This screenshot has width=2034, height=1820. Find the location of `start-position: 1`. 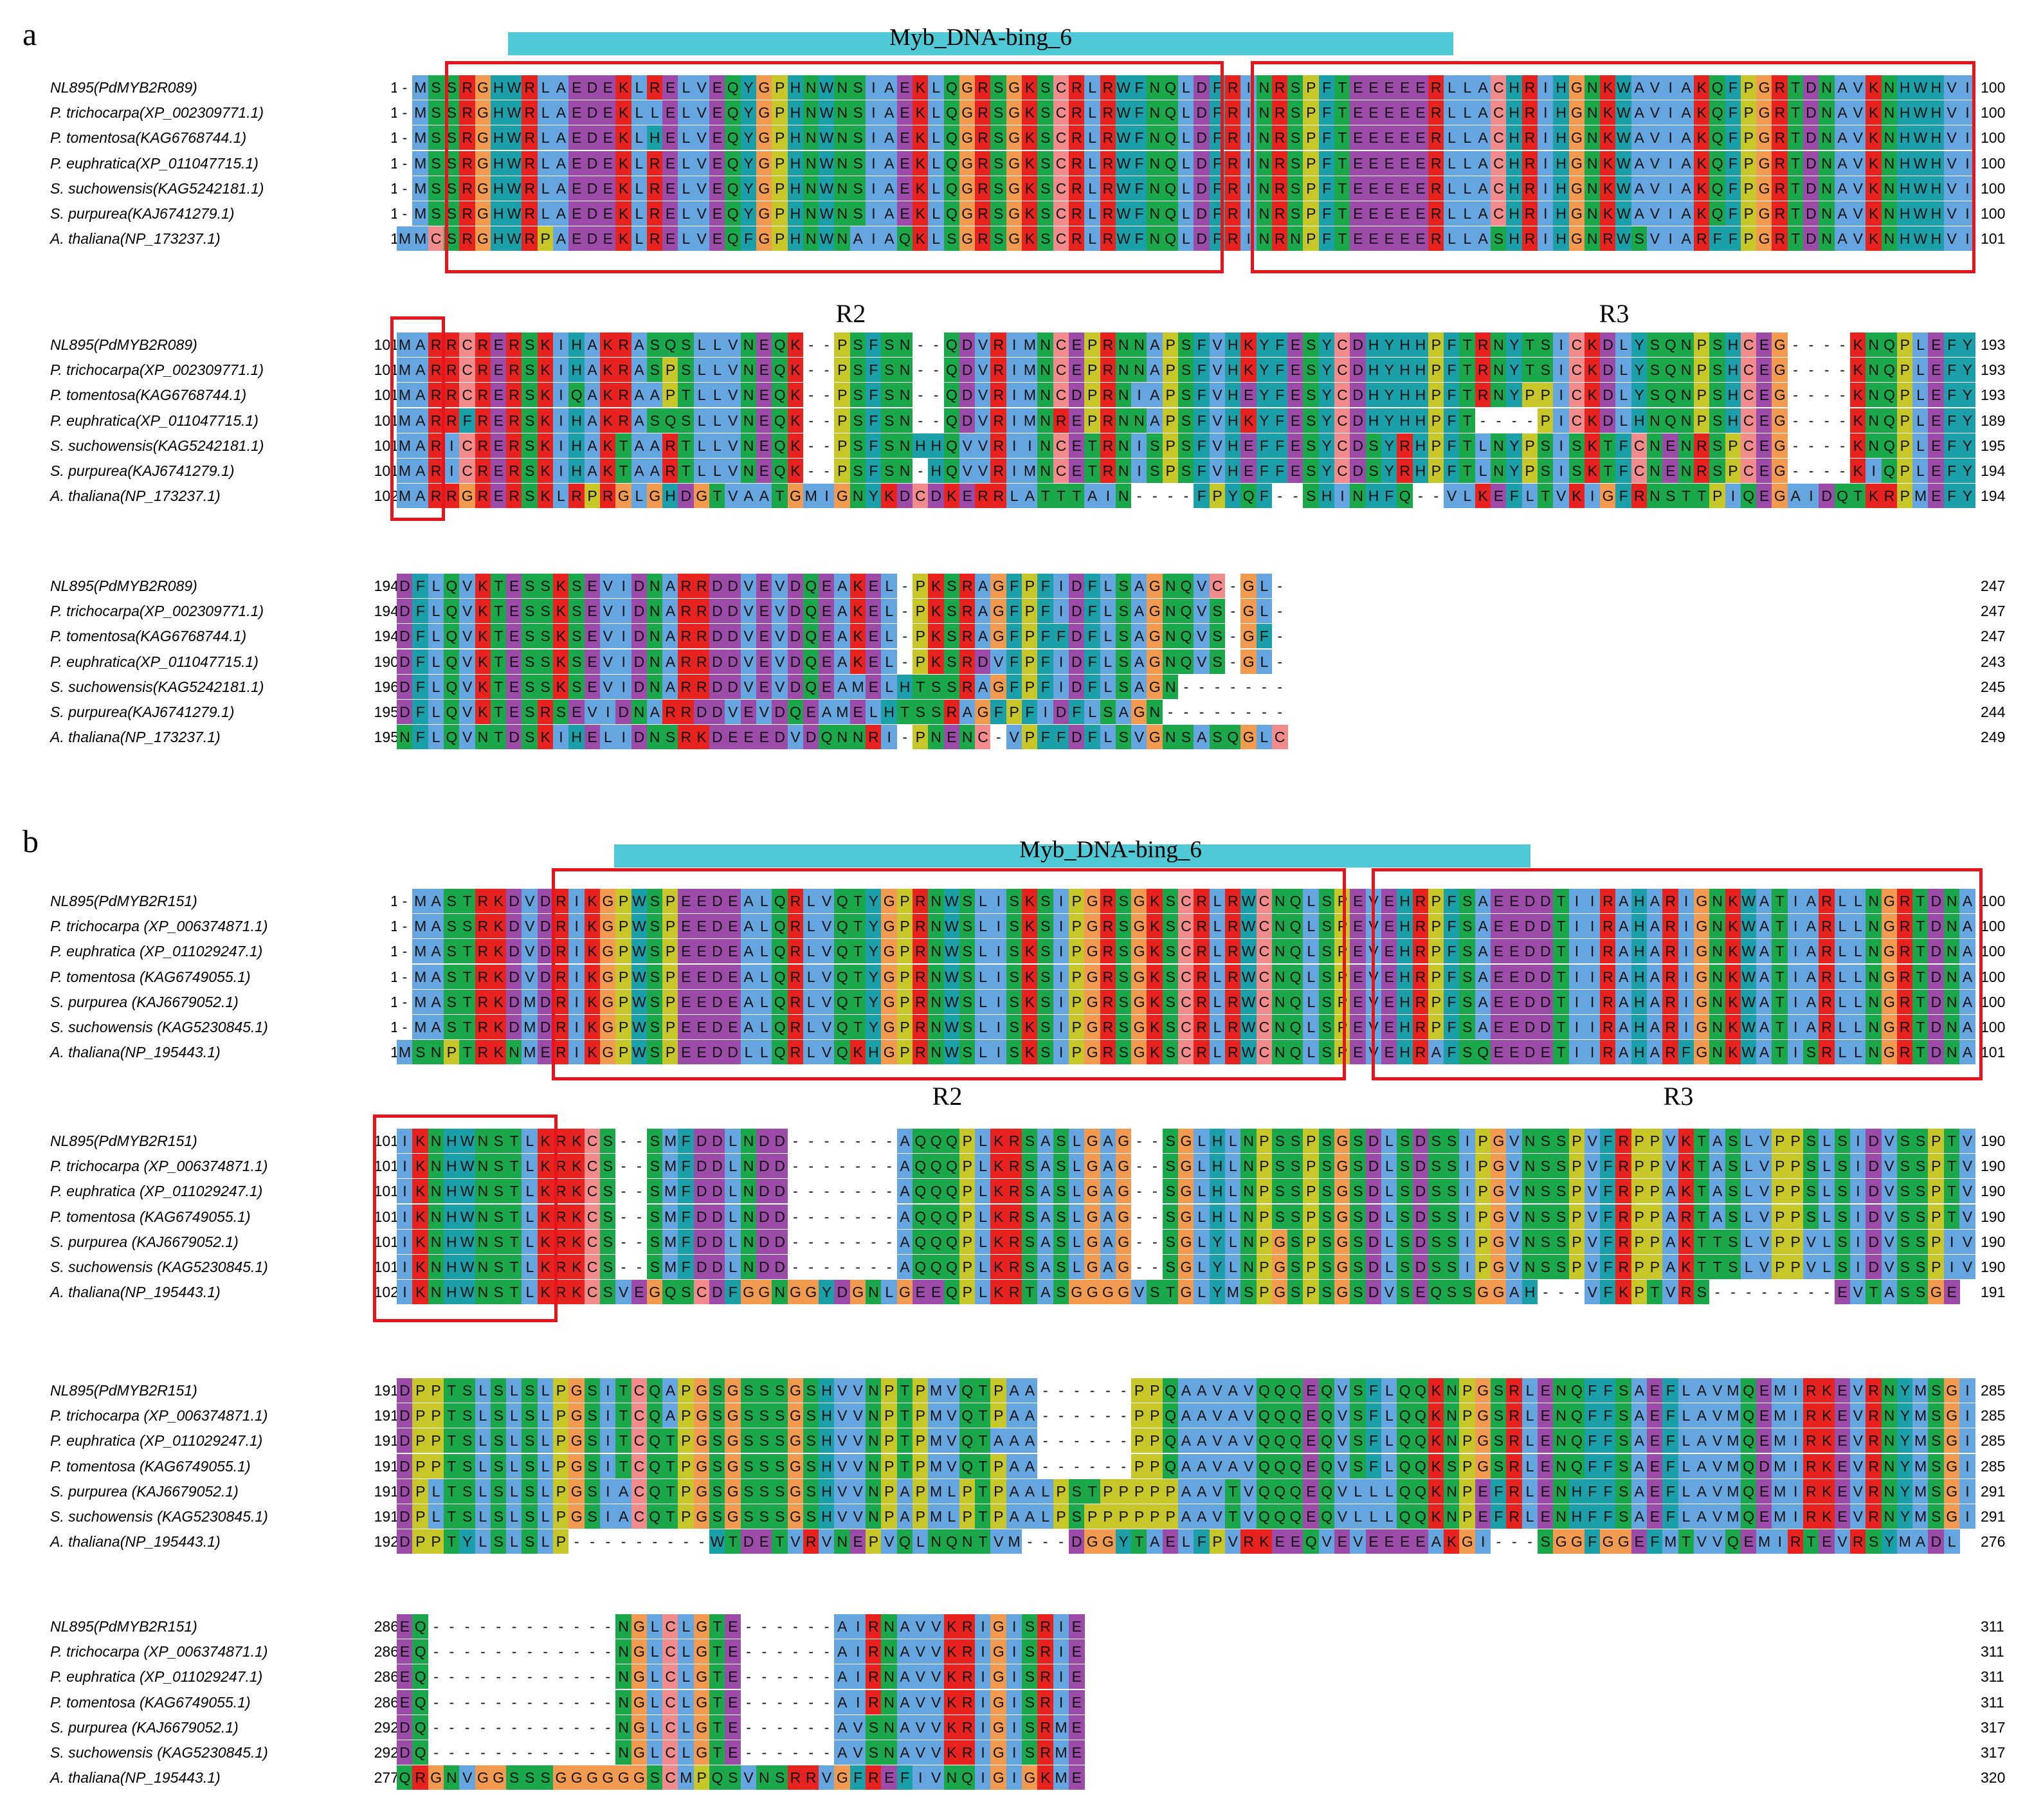

start-position: 1 is located at coordinates (394, 163).